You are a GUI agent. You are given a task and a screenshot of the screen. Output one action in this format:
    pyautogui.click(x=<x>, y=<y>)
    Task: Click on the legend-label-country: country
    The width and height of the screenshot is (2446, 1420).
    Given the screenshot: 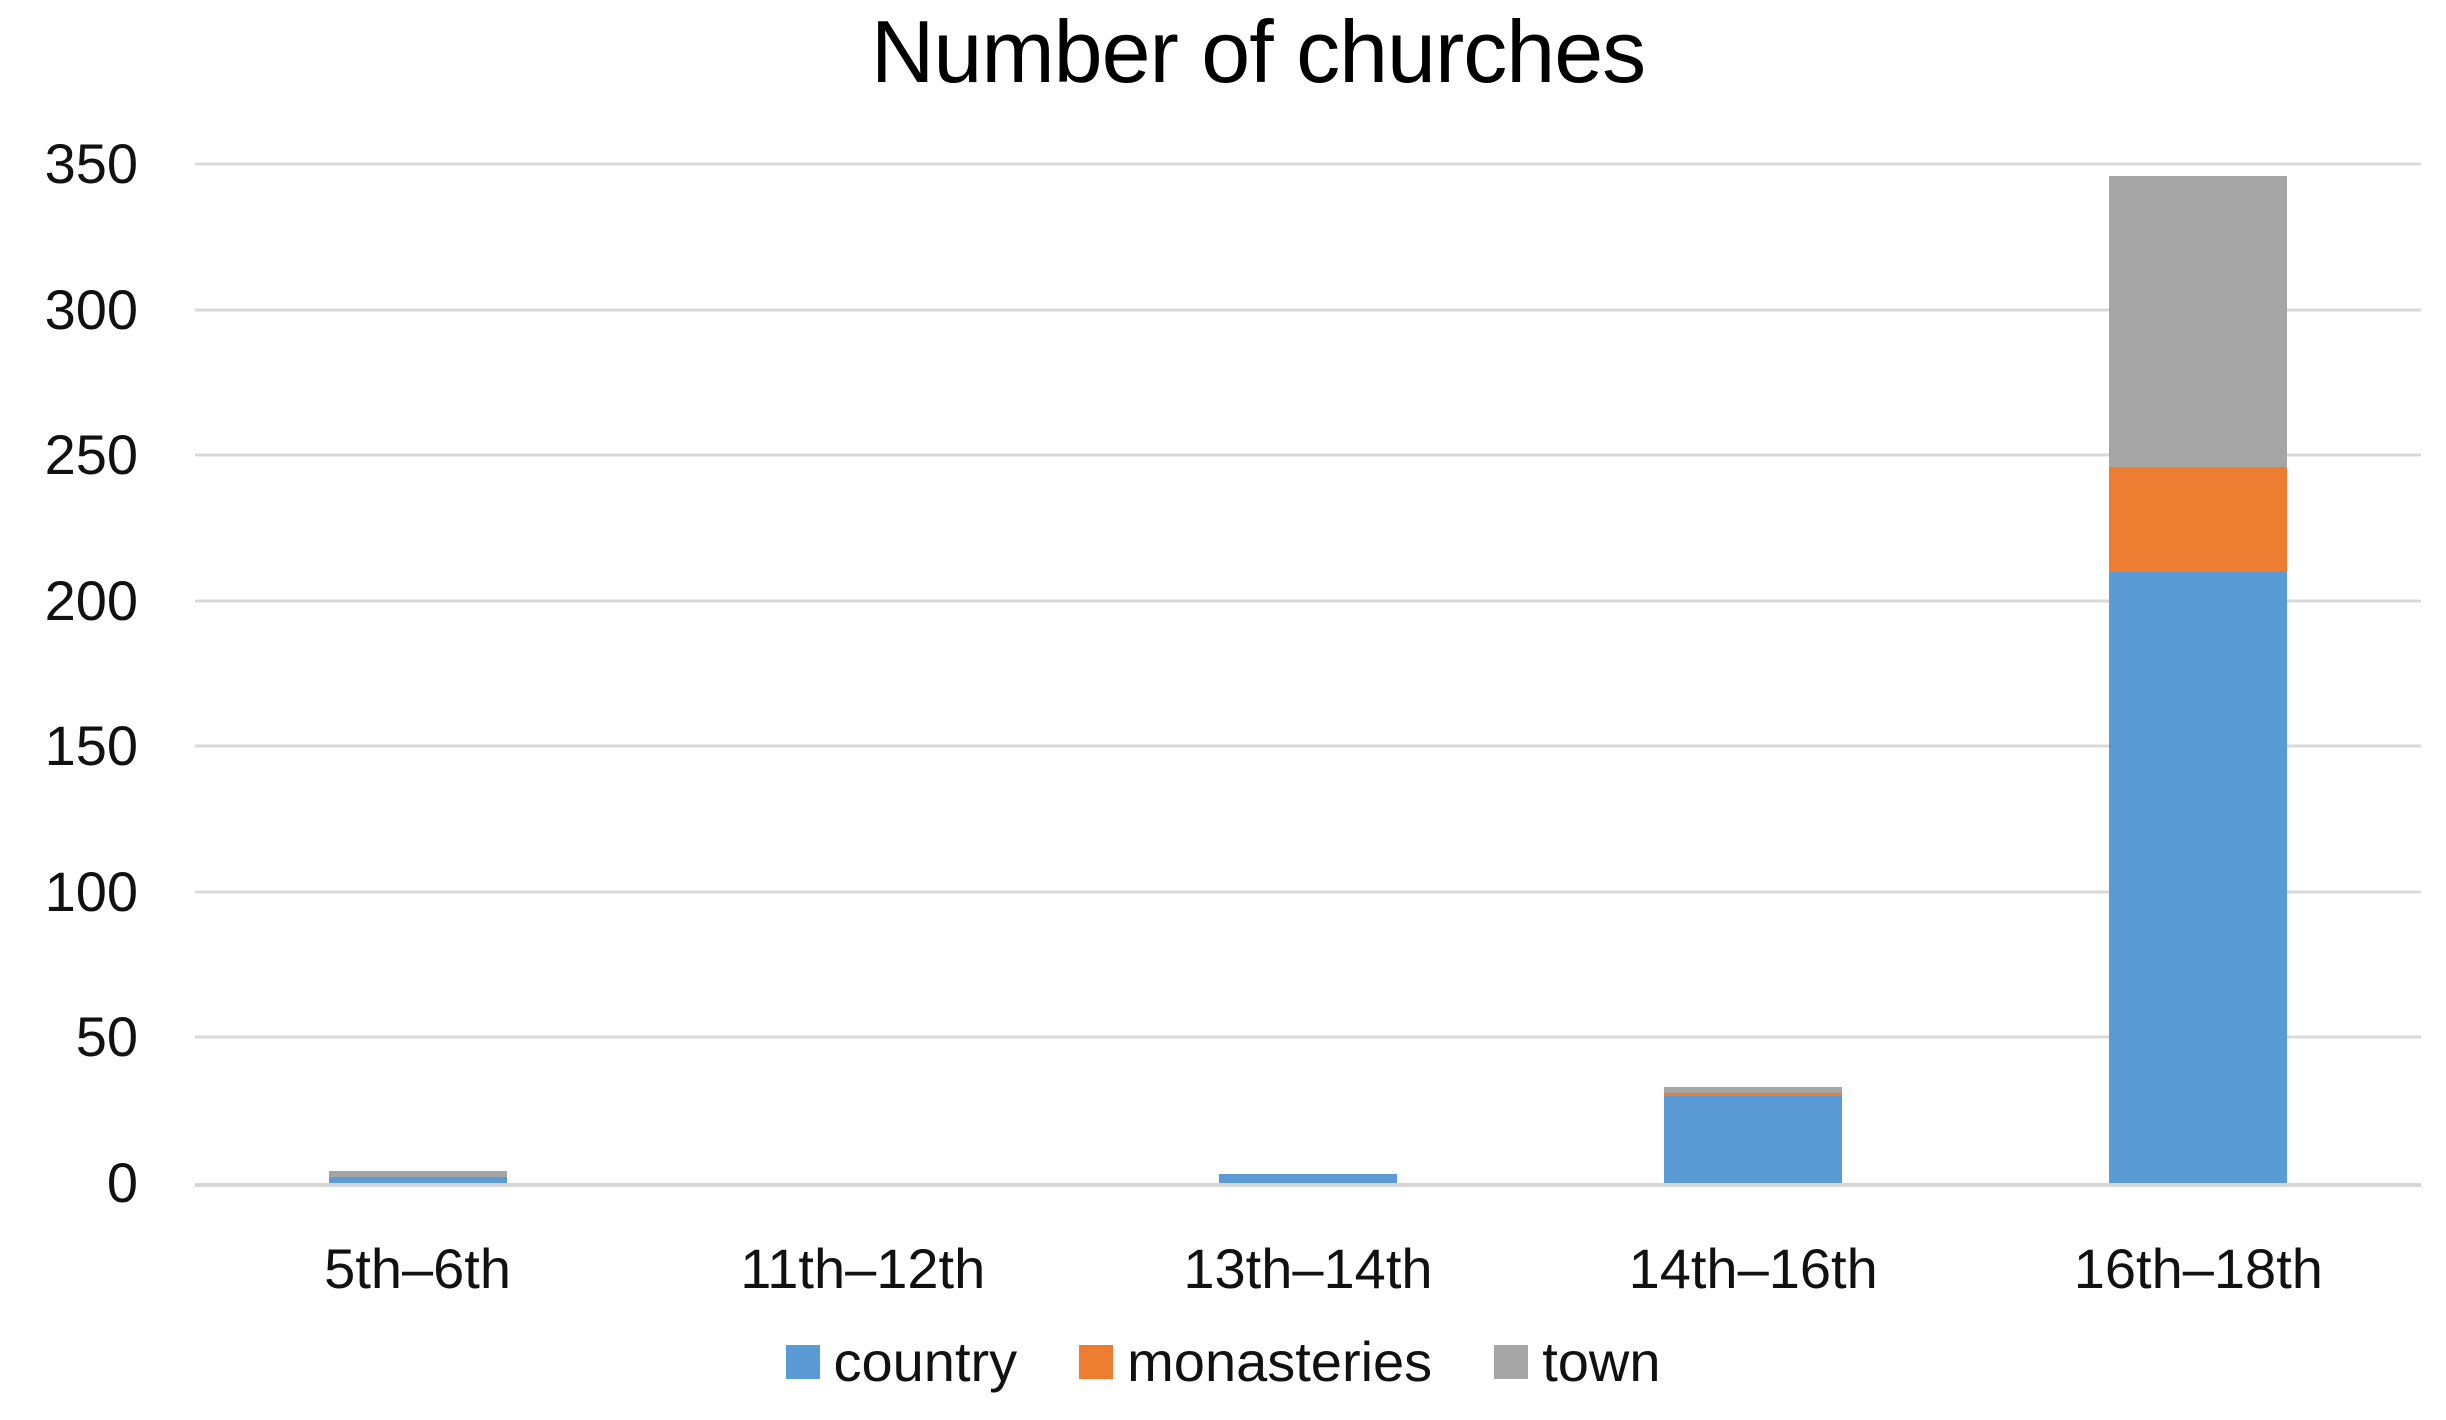 What is the action you would take?
    pyautogui.click(x=925, y=1361)
    